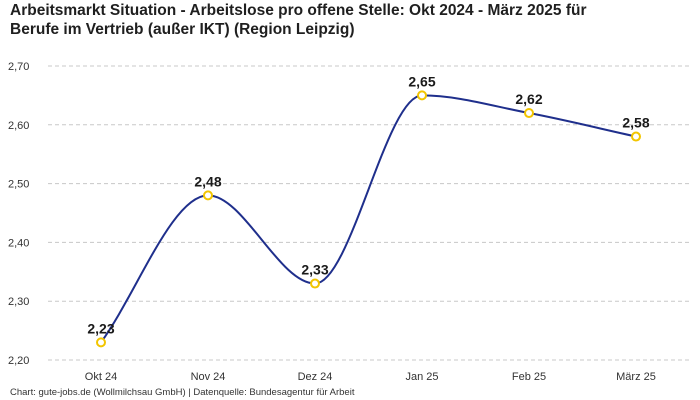  I want to click on y-tick-label: 2,30, so click(18, 302).